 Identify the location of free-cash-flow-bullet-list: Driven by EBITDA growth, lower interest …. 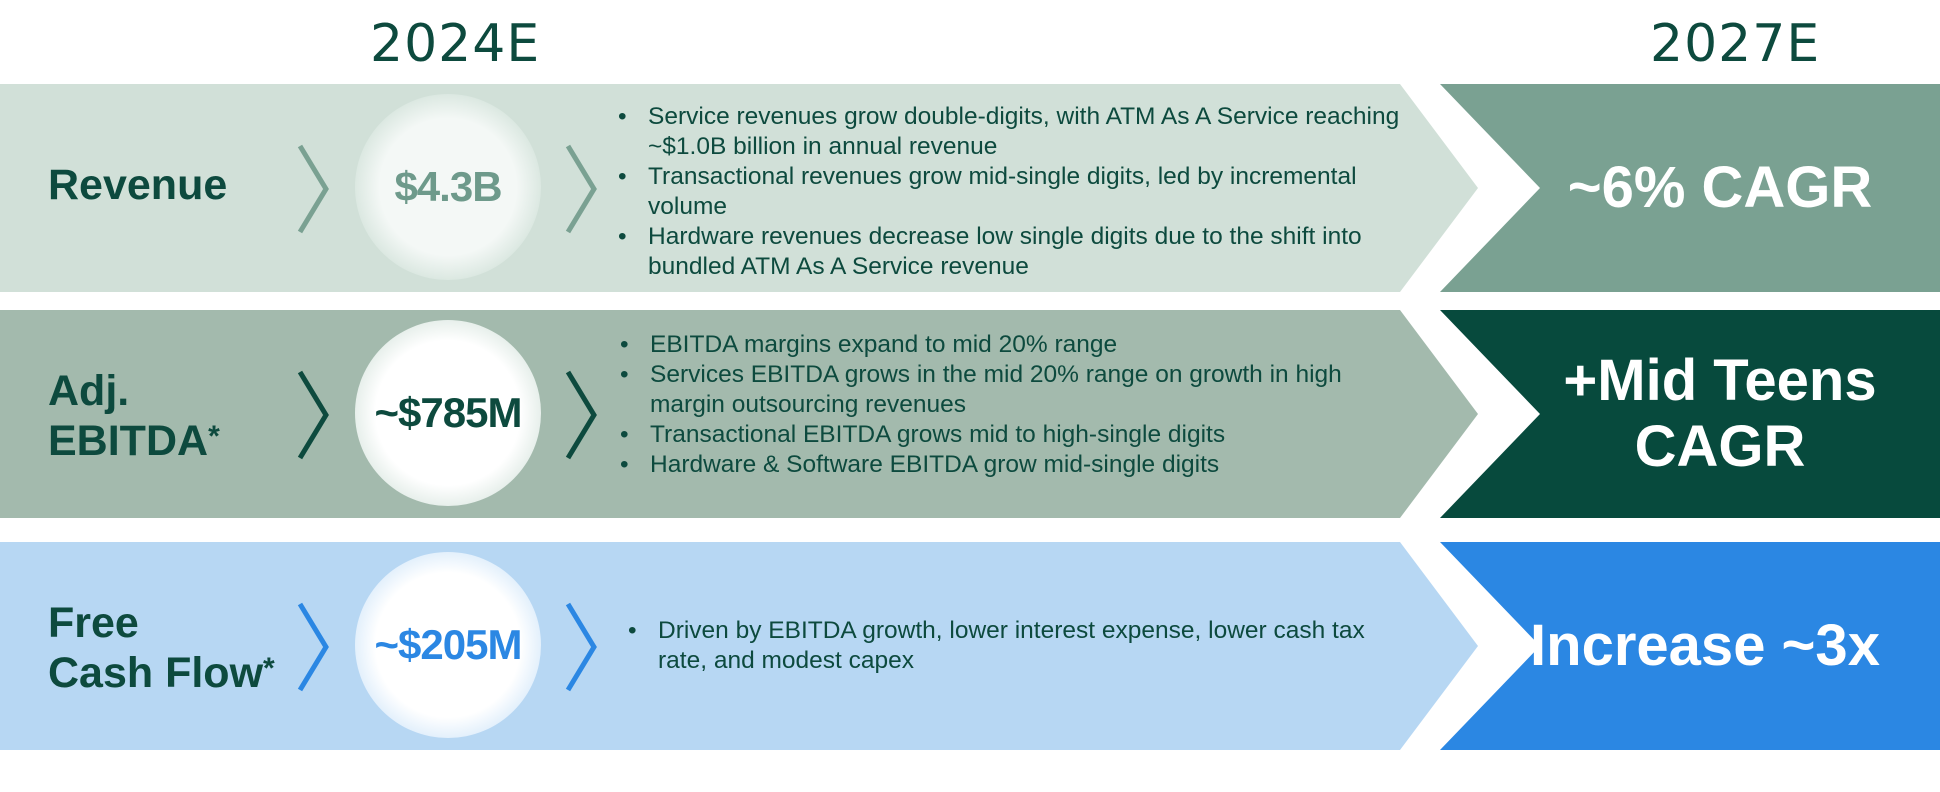
(1008, 646).